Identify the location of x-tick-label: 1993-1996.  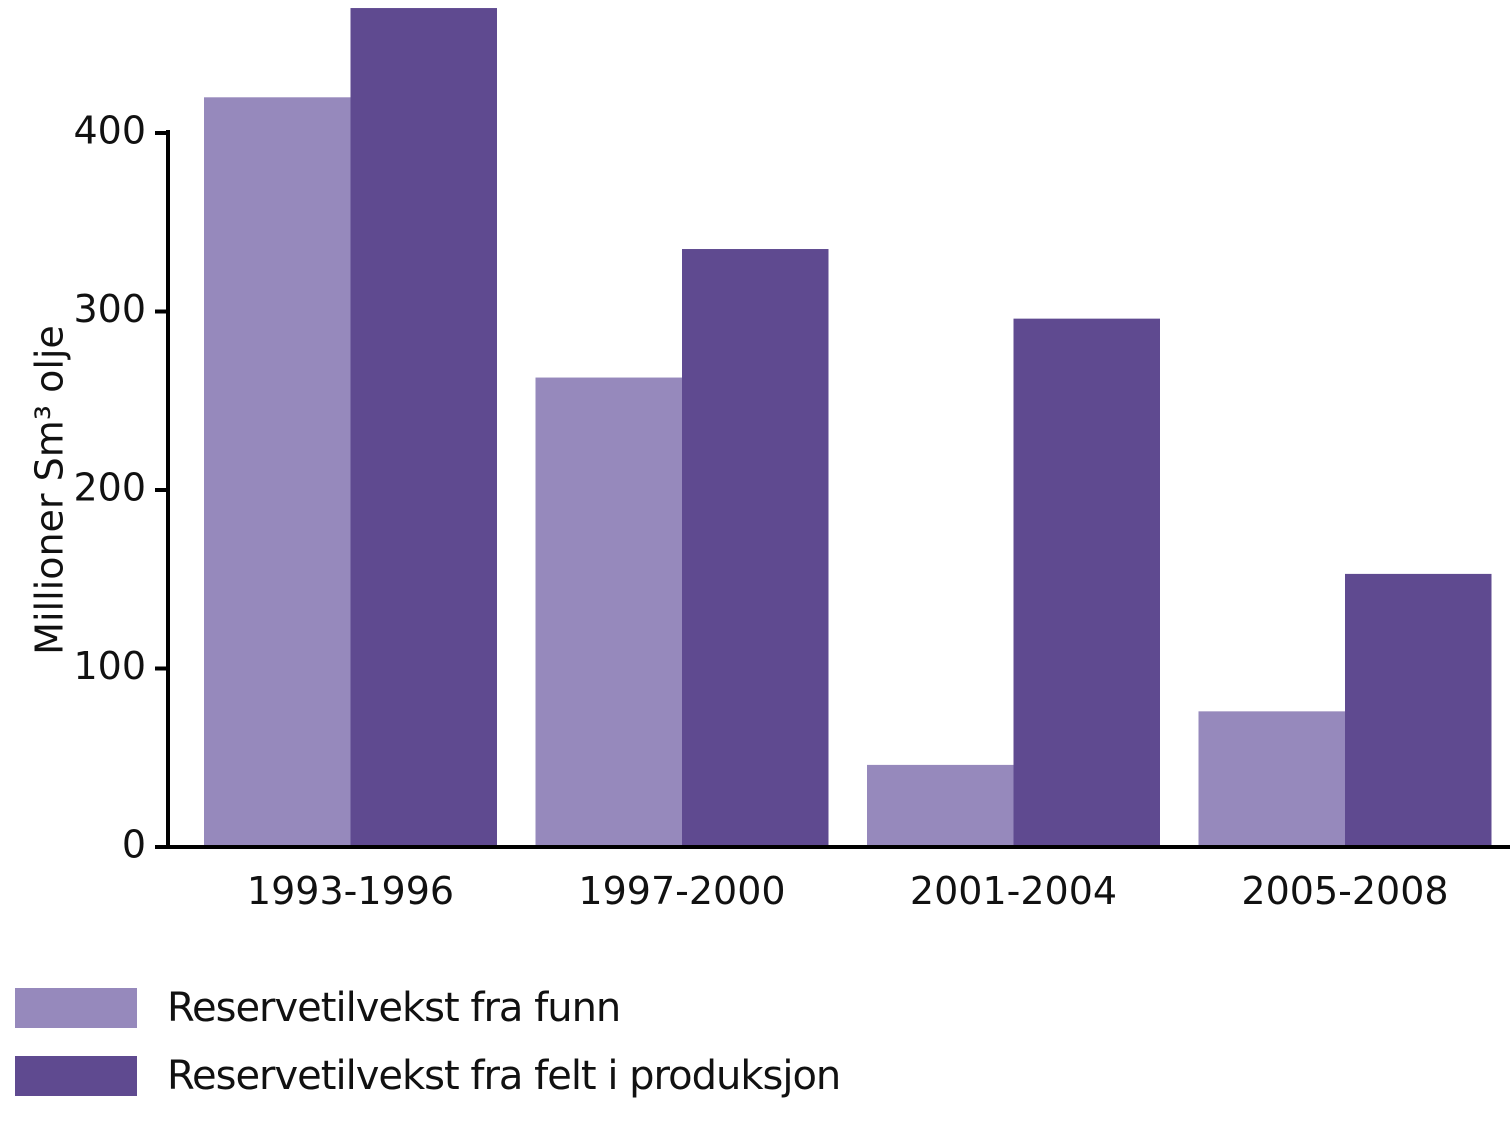
(350, 891).